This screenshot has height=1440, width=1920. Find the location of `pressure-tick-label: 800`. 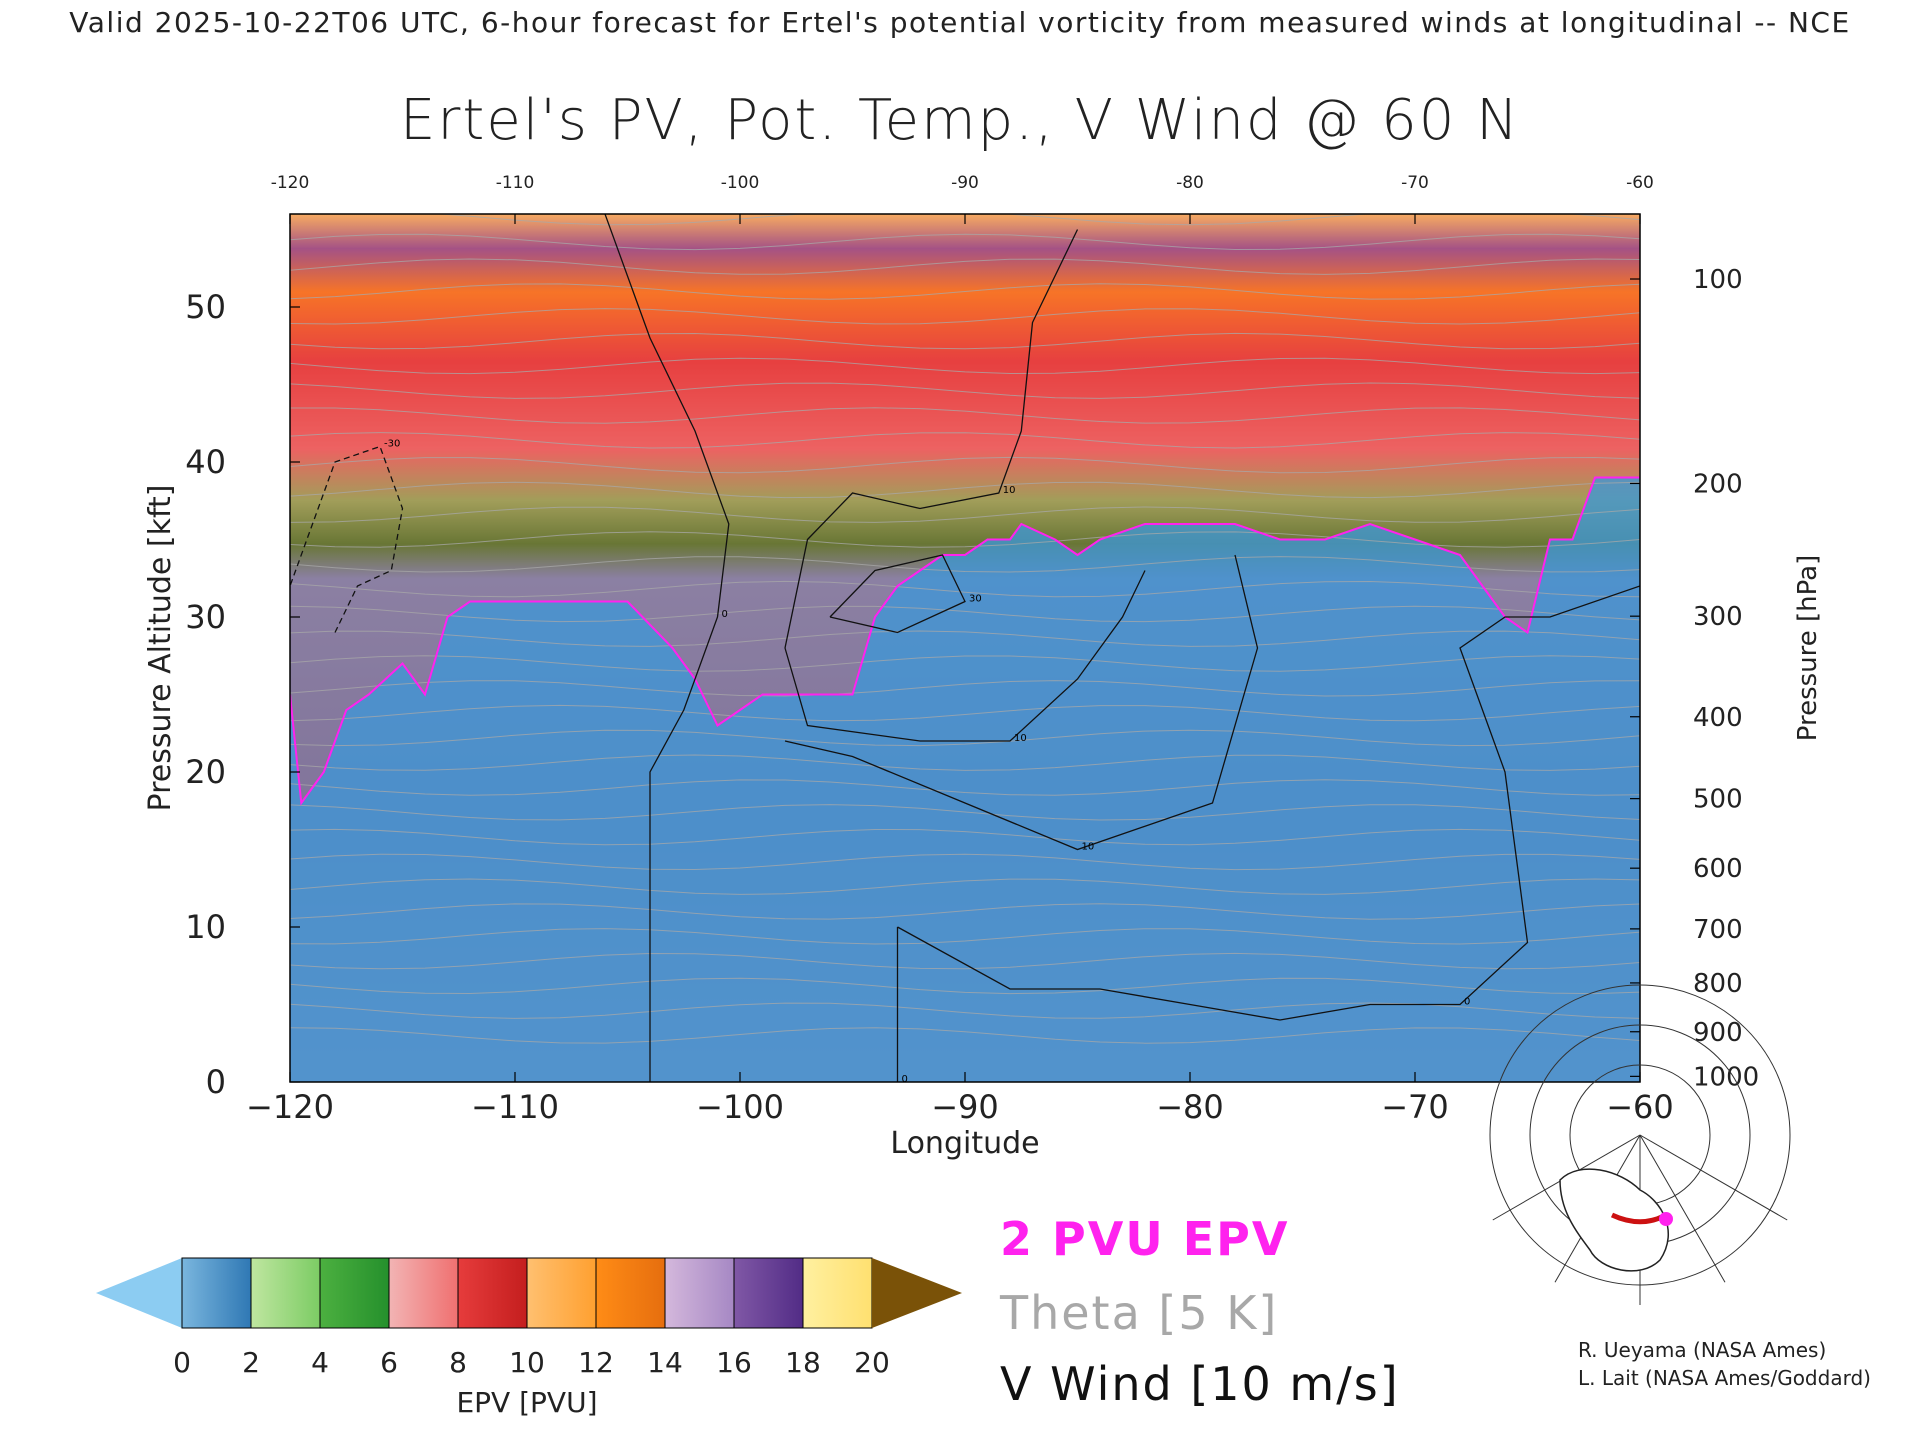

pressure-tick-label: 800 is located at coordinates (1718, 984).